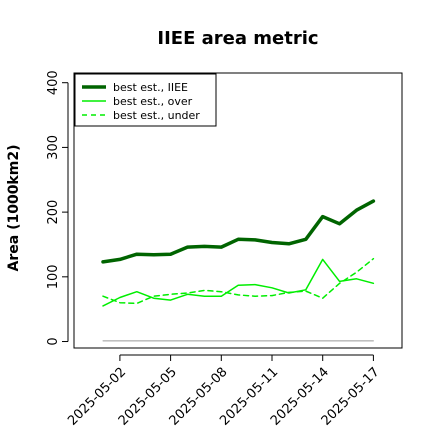  What do you see at coordinates (53, 276) in the screenshot?
I see `y-tick-label: 100` at bounding box center [53, 276].